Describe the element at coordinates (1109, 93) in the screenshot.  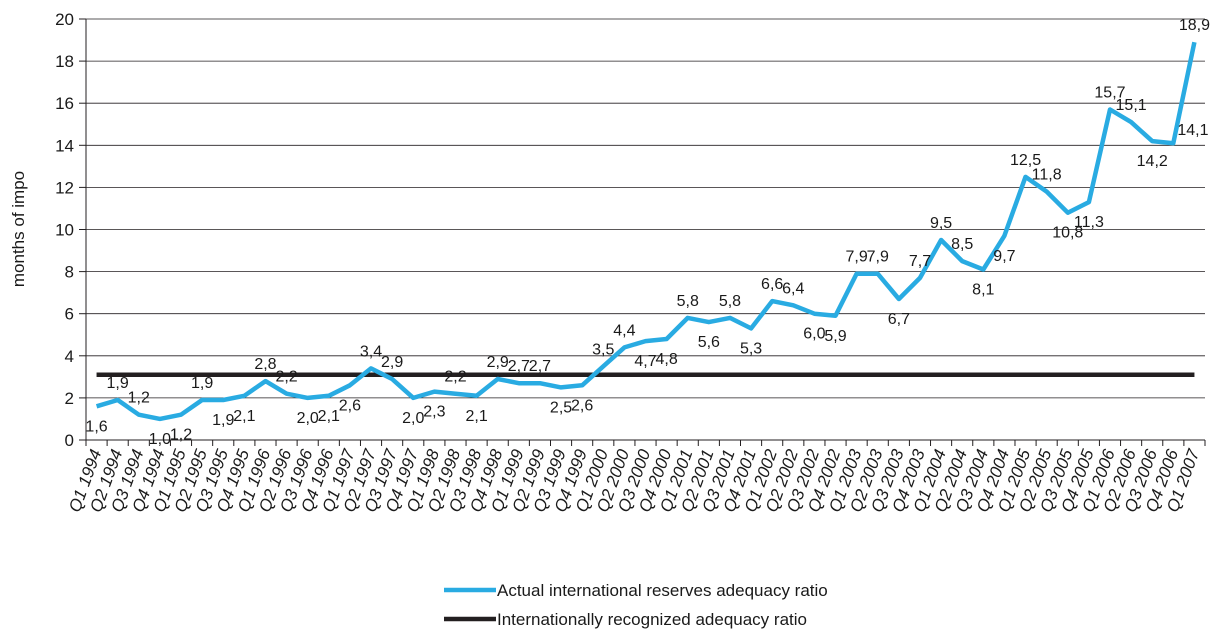
I see `data-label: 15,7` at that location.